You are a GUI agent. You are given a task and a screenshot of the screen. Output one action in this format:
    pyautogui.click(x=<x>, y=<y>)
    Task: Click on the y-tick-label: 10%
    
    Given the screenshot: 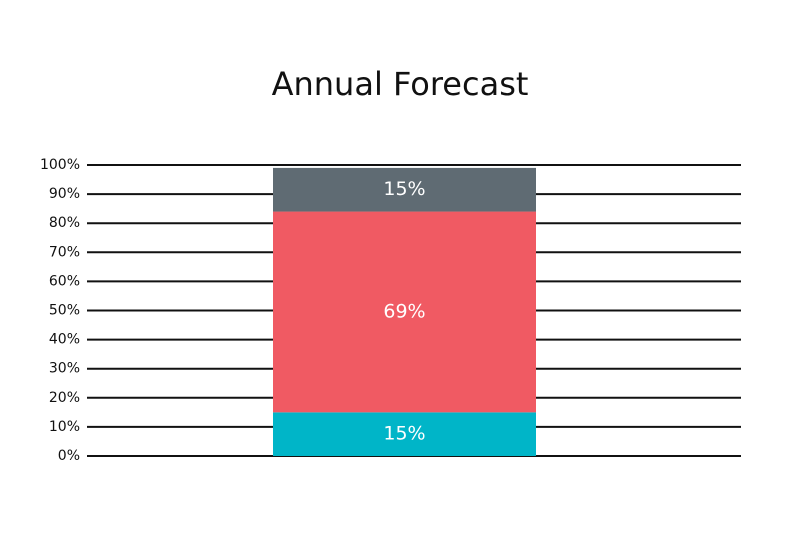 What is the action you would take?
    pyautogui.click(x=64, y=427)
    